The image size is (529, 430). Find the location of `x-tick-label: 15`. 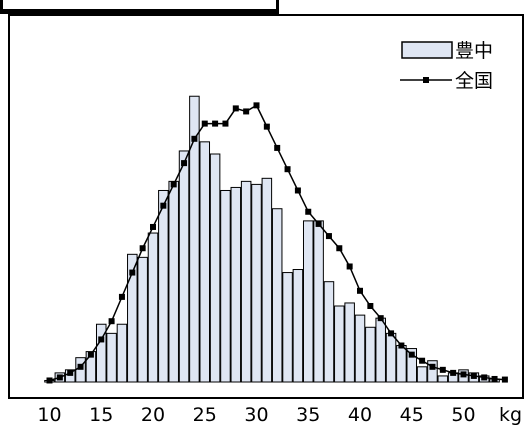

x-tick-label: 15 is located at coordinates (101, 415).